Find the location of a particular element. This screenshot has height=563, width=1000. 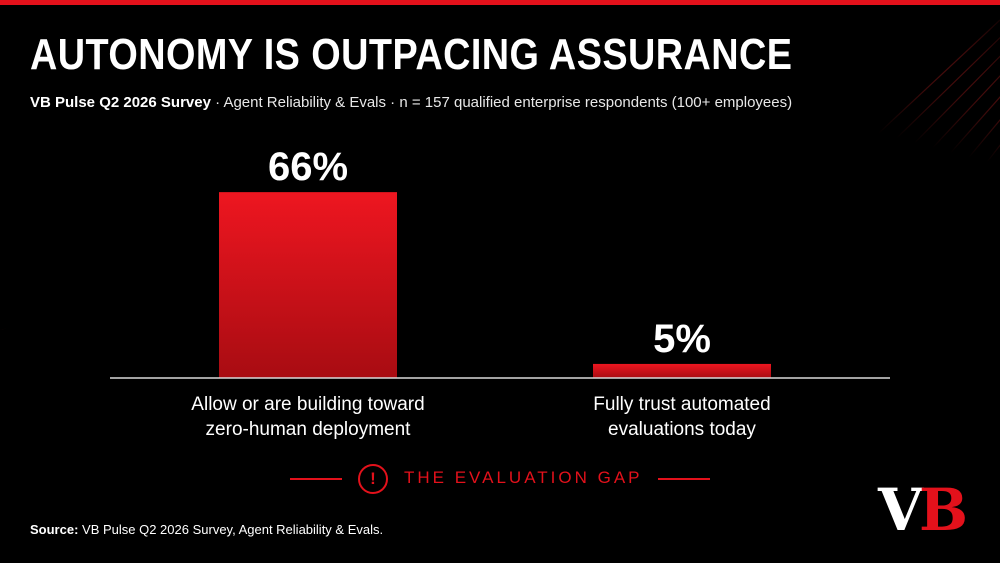

exclamation-icon: ! is located at coordinates (373, 479).